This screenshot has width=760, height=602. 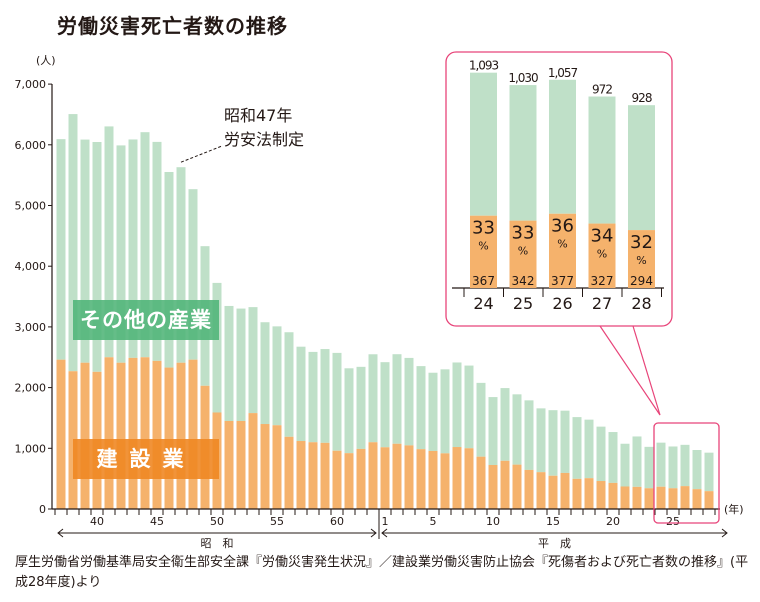 What do you see at coordinates (433, 521) in the screenshot?
I see `x-tick-label: 5` at bounding box center [433, 521].